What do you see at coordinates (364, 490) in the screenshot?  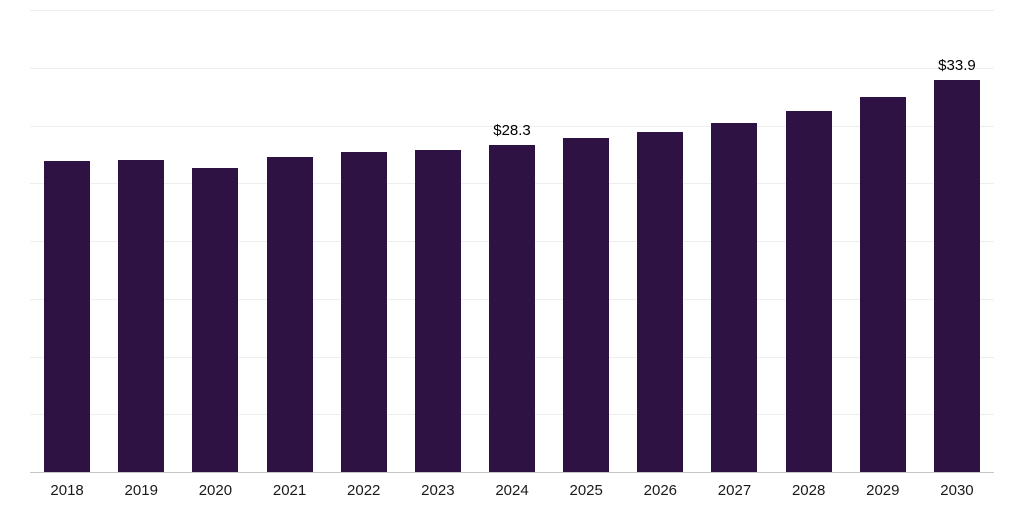 I see `x-tick-label-2022: 2022` at bounding box center [364, 490].